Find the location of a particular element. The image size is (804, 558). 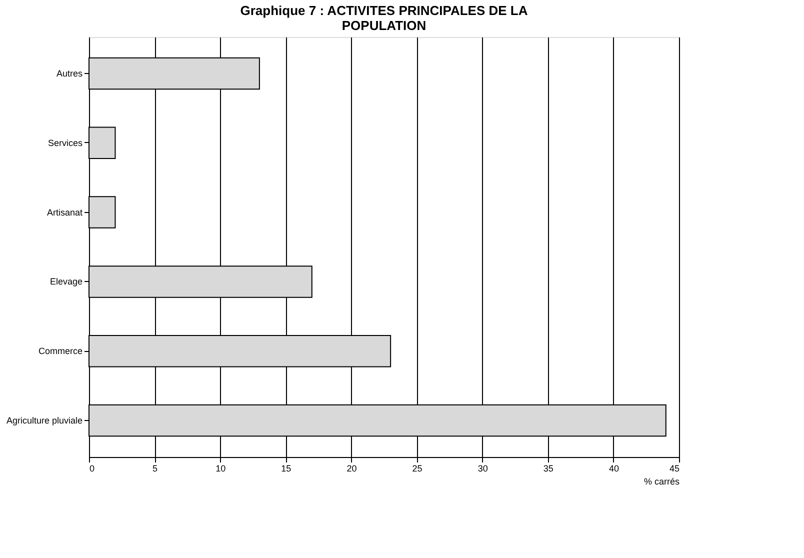

x-tick-label: 30 is located at coordinates (483, 469).